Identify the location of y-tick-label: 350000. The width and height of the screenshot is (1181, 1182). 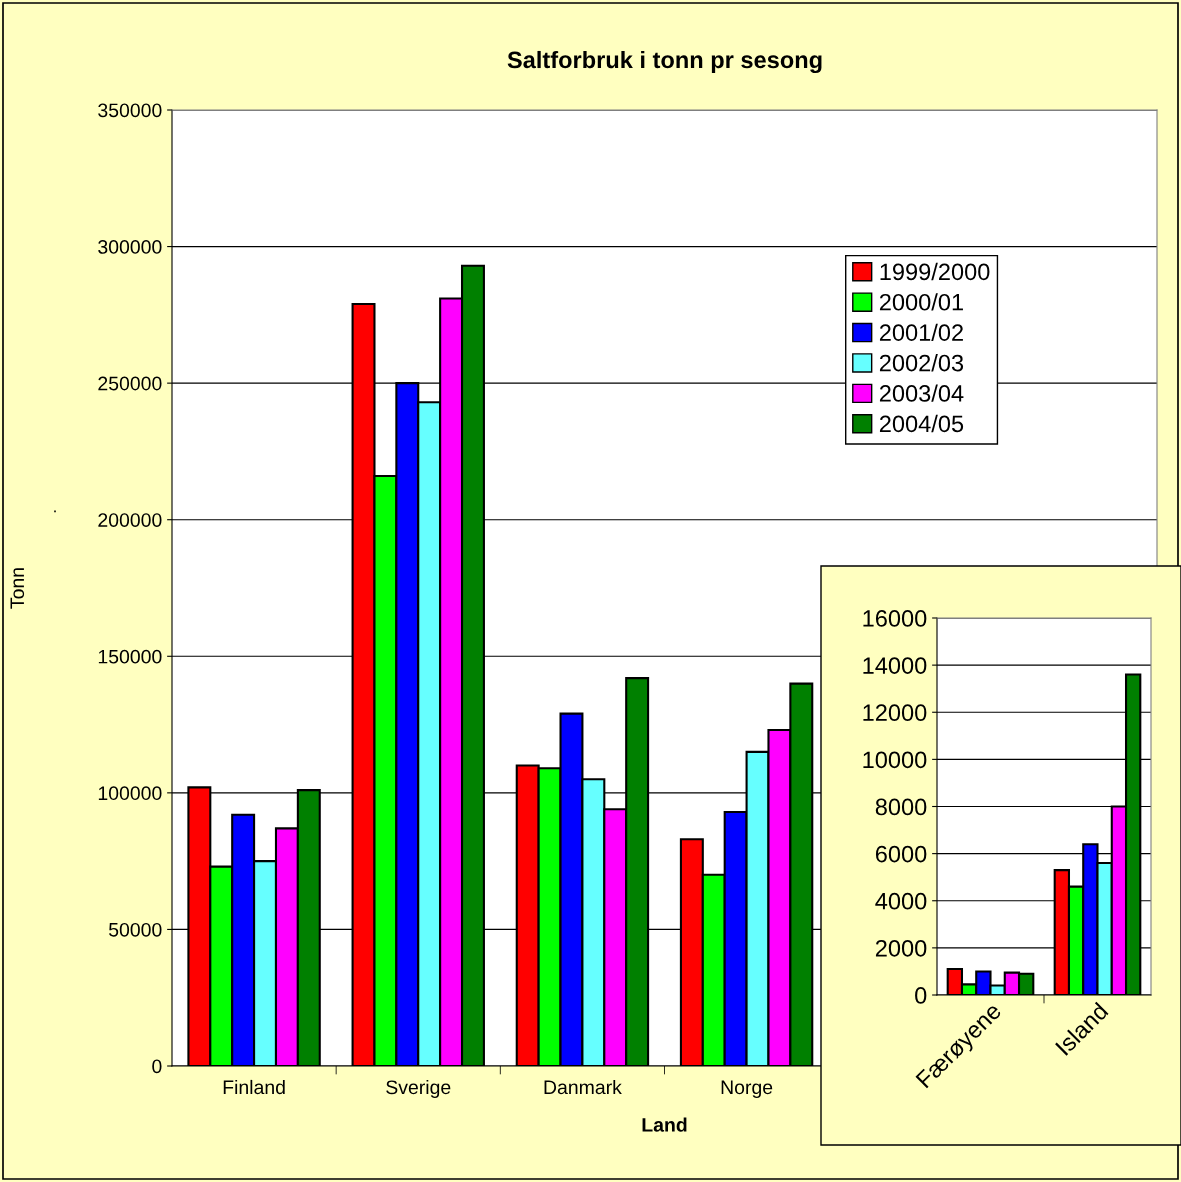
(130, 110).